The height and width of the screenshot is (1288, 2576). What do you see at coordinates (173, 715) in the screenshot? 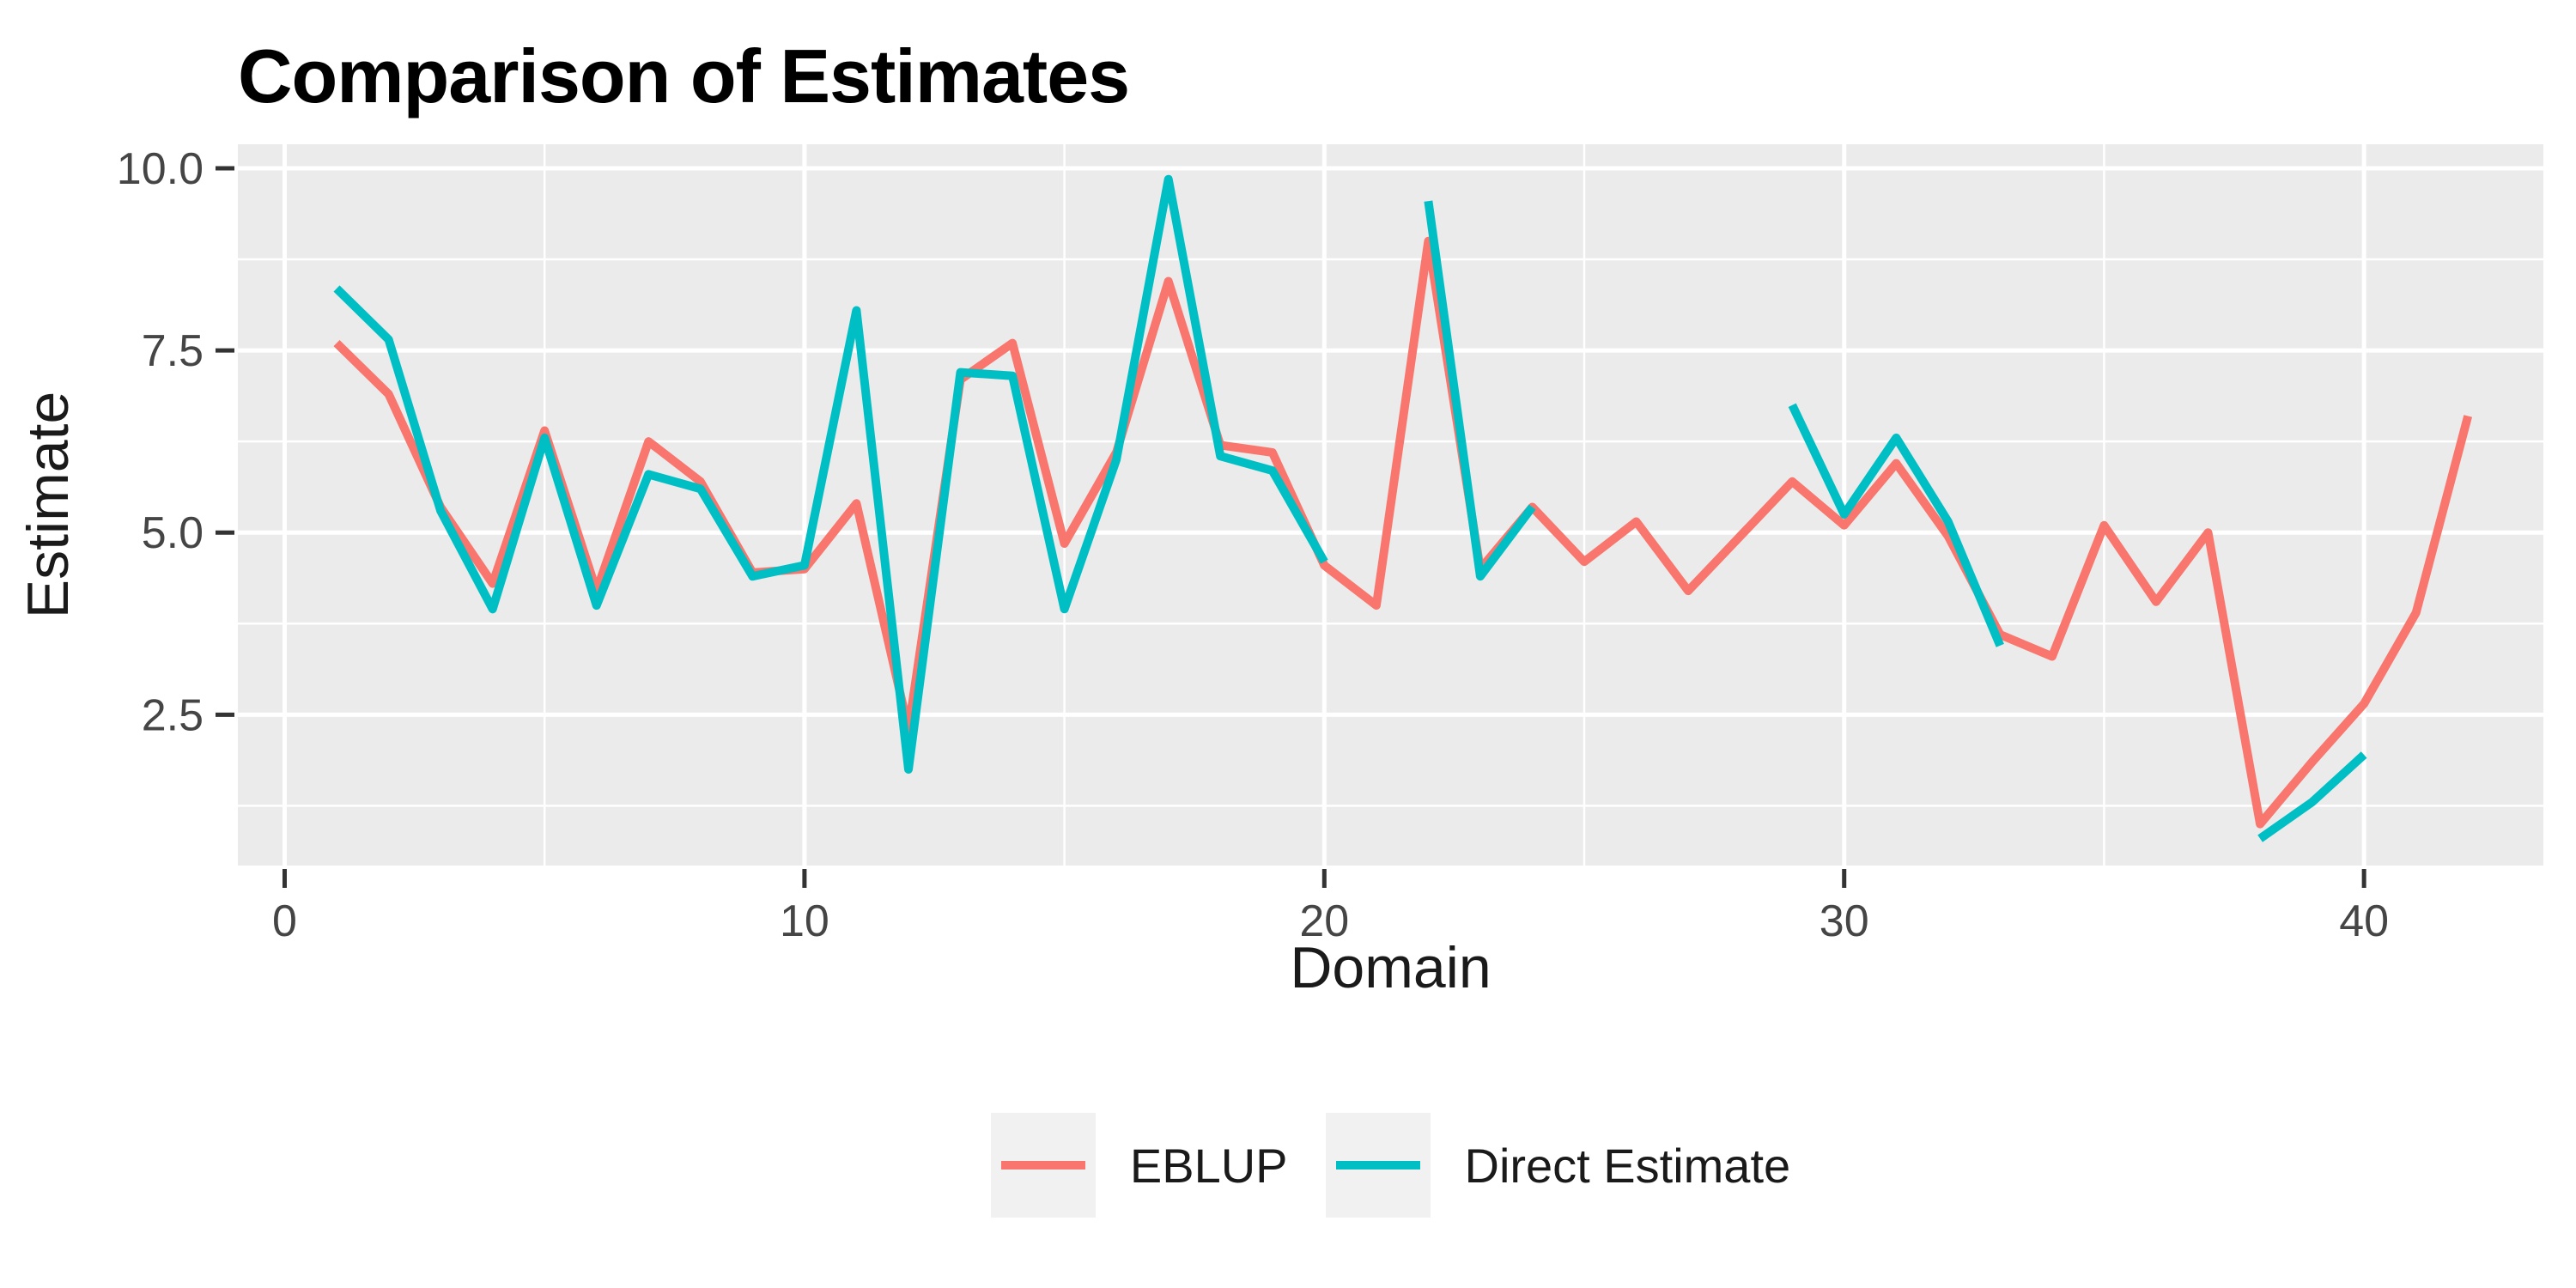
I see `y-tick-label-2.5: 2.5` at bounding box center [173, 715].